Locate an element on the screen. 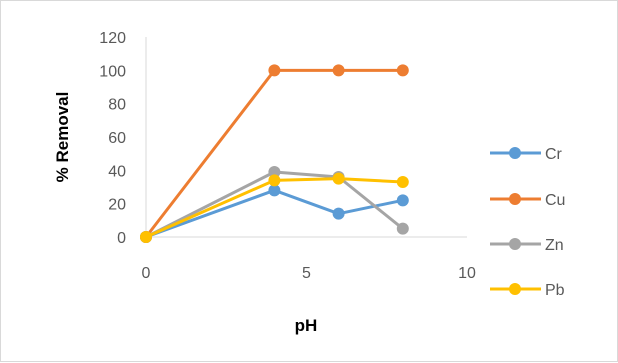  series-line-pb is located at coordinates (274, 208).